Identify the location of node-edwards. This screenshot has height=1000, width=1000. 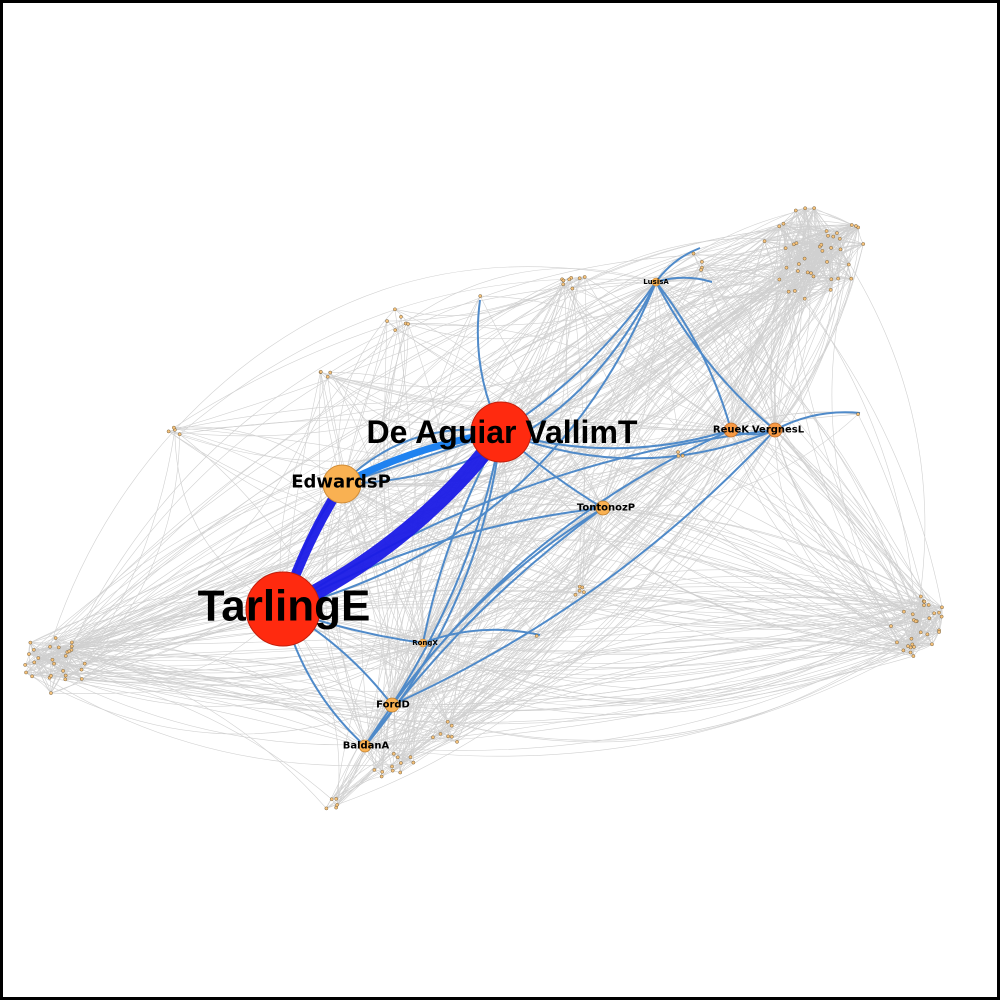
(342, 484).